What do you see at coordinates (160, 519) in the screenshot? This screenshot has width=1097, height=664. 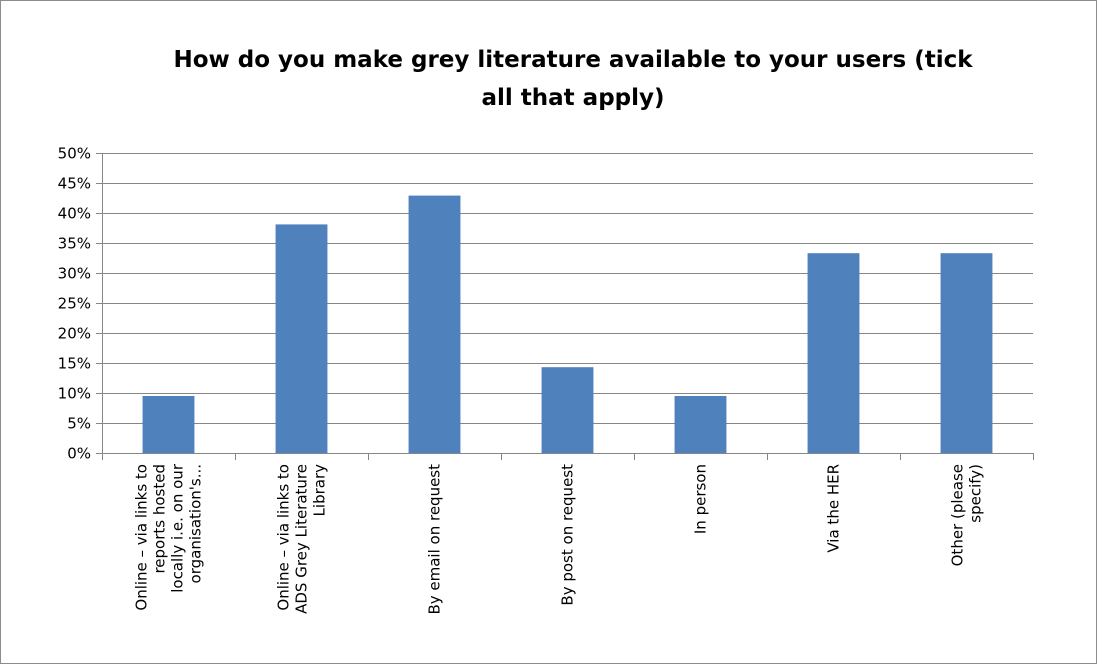 I see `x-tick-label: reports hosted` at bounding box center [160, 519].